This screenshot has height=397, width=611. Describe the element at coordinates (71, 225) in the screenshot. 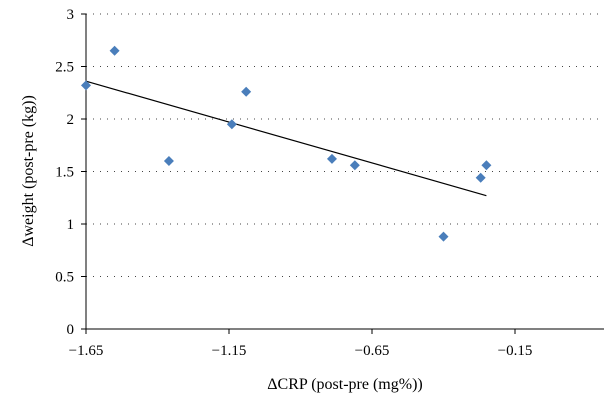

I see `y-tick-label: 1` at that location.